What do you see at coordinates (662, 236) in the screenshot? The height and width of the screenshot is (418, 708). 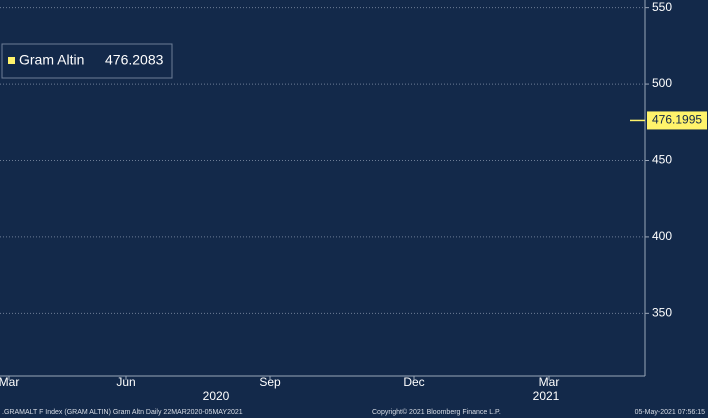 I see `y-tick-label: 400` at bounding box center [662, 236].